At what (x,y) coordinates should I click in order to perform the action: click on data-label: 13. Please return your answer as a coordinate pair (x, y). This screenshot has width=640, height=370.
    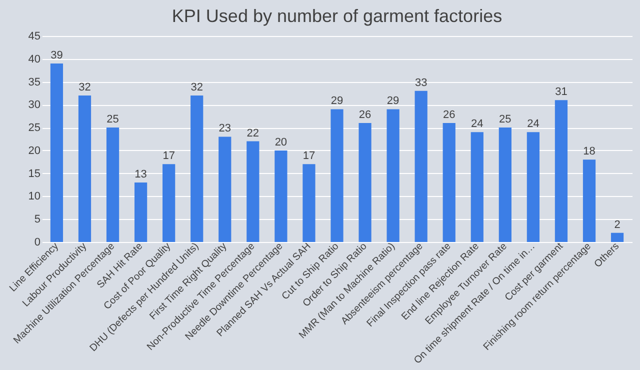
    Looking at the image, I should click on (140, 174).